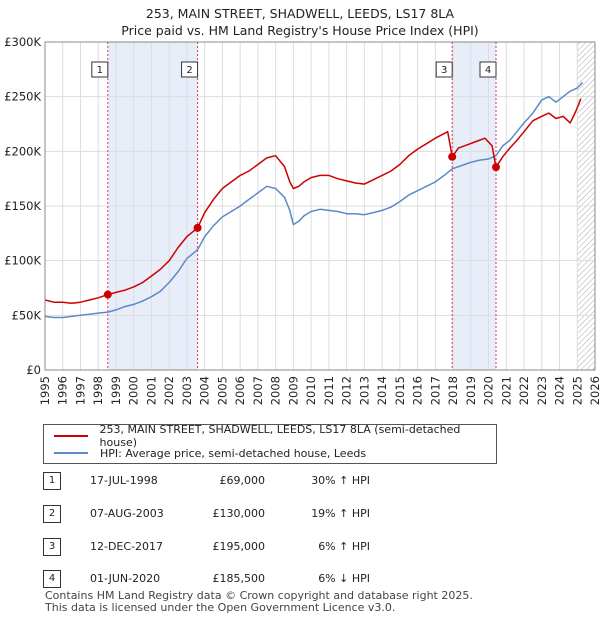  What do you see at coordinates (71, 453) in the screenshot?
I see `legend-swatch-hpi` at bounding box center [71, 453].